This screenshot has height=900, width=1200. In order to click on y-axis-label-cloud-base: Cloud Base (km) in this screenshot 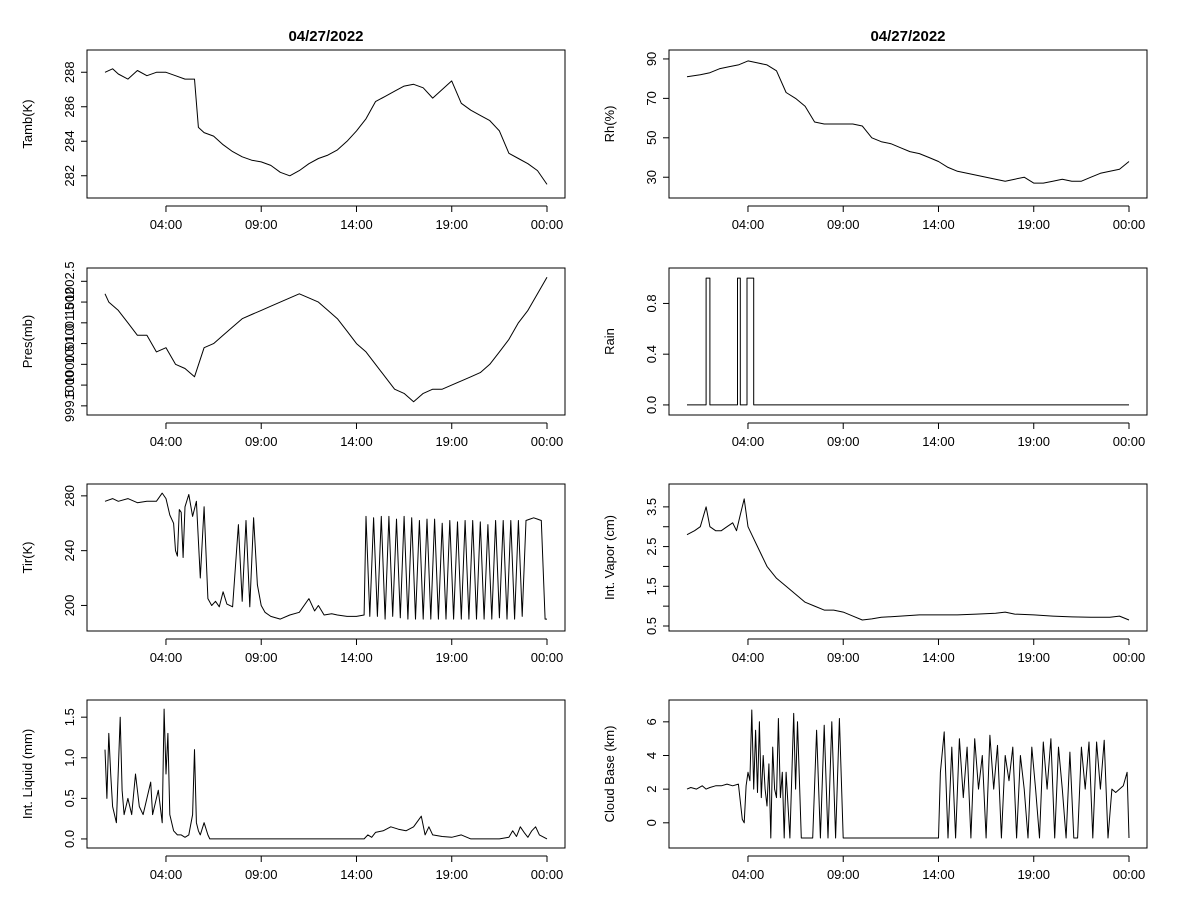, I will do `click(609, 774)`.